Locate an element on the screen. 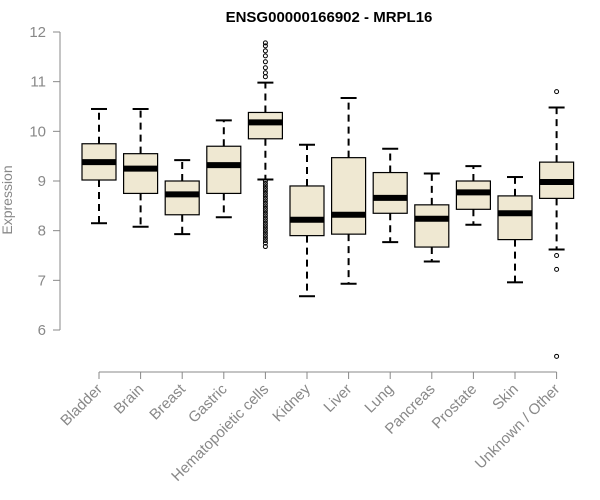  y-tick-label: 7 is located at coordinates (42, 280).